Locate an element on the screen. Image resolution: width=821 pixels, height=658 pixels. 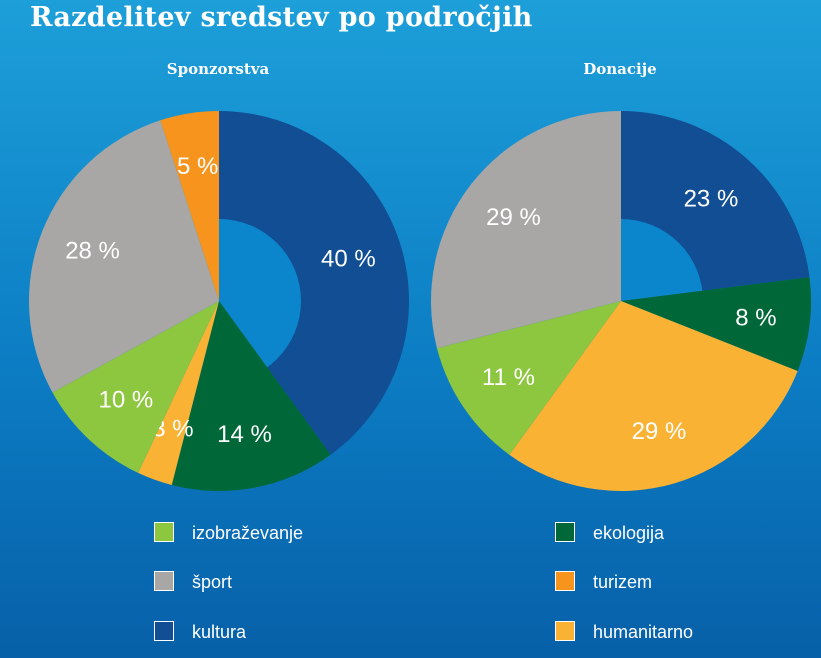
slice-label-turizem: 5 % is located at coordinates (197, 166).